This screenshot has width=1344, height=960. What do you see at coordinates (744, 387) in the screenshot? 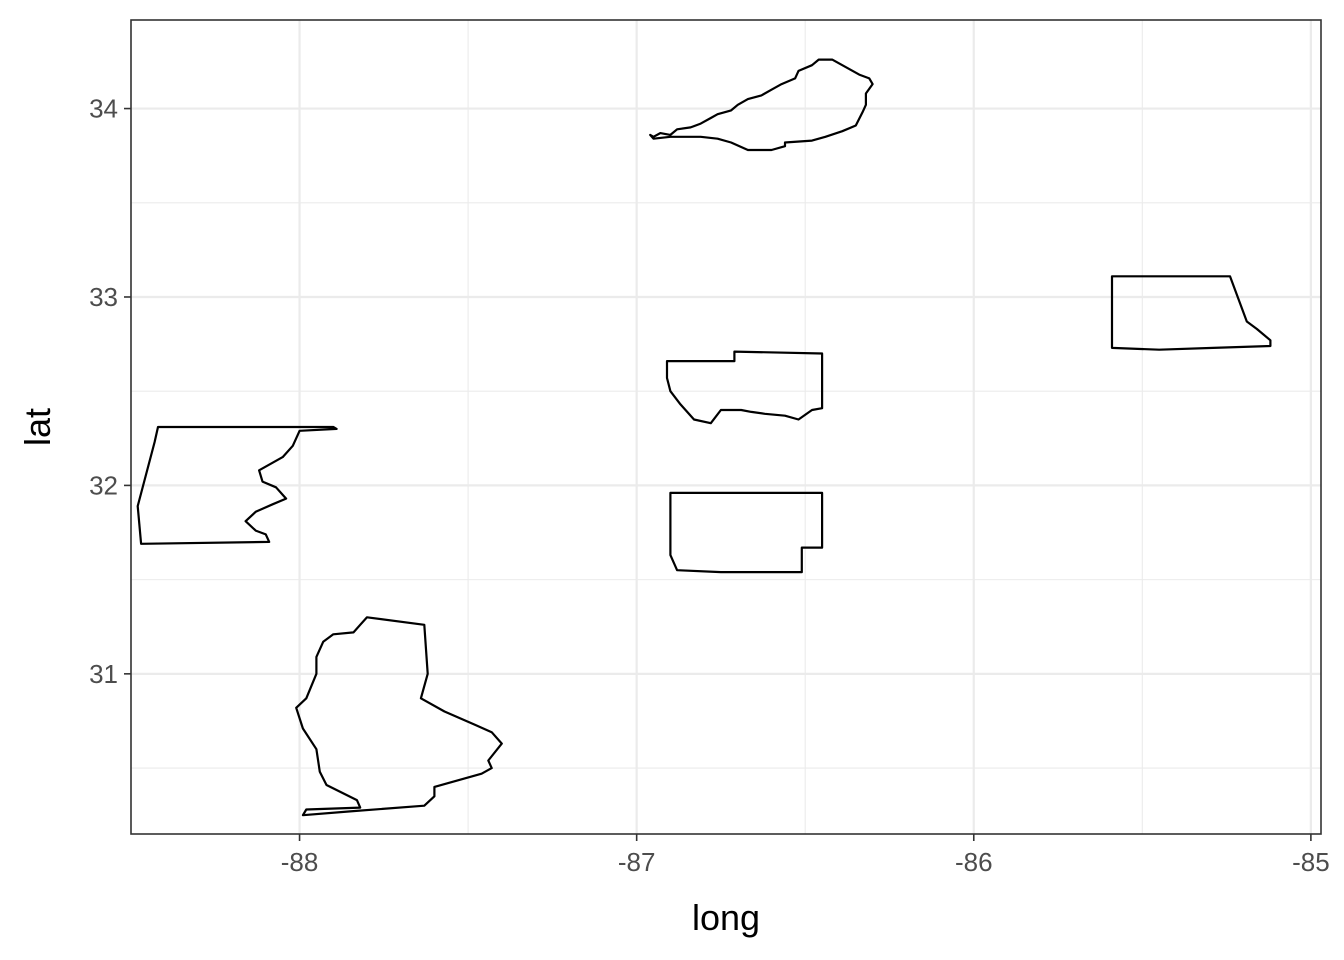
I see `county-polygon-central-county-north` at bounding box center [744, 387].